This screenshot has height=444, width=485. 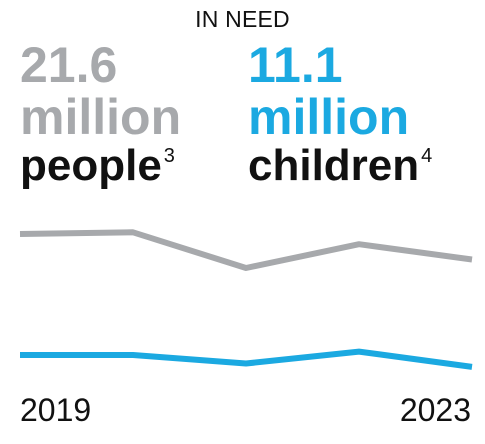 I want to click on stat-people-value: 21.6, so click(x=69, y=65).